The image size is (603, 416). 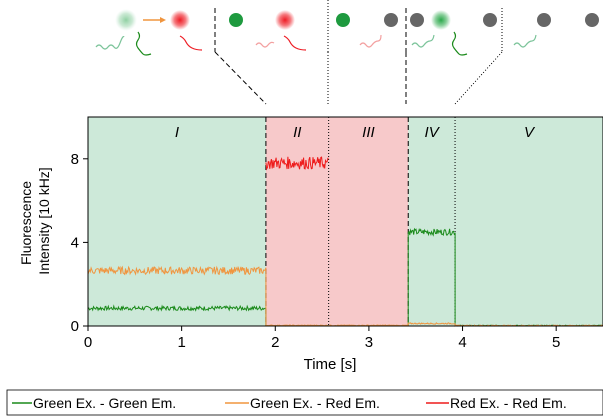 I want to click on y-axis-title-line-2: Intensity [10 kHz], so click(x=44, y=220).